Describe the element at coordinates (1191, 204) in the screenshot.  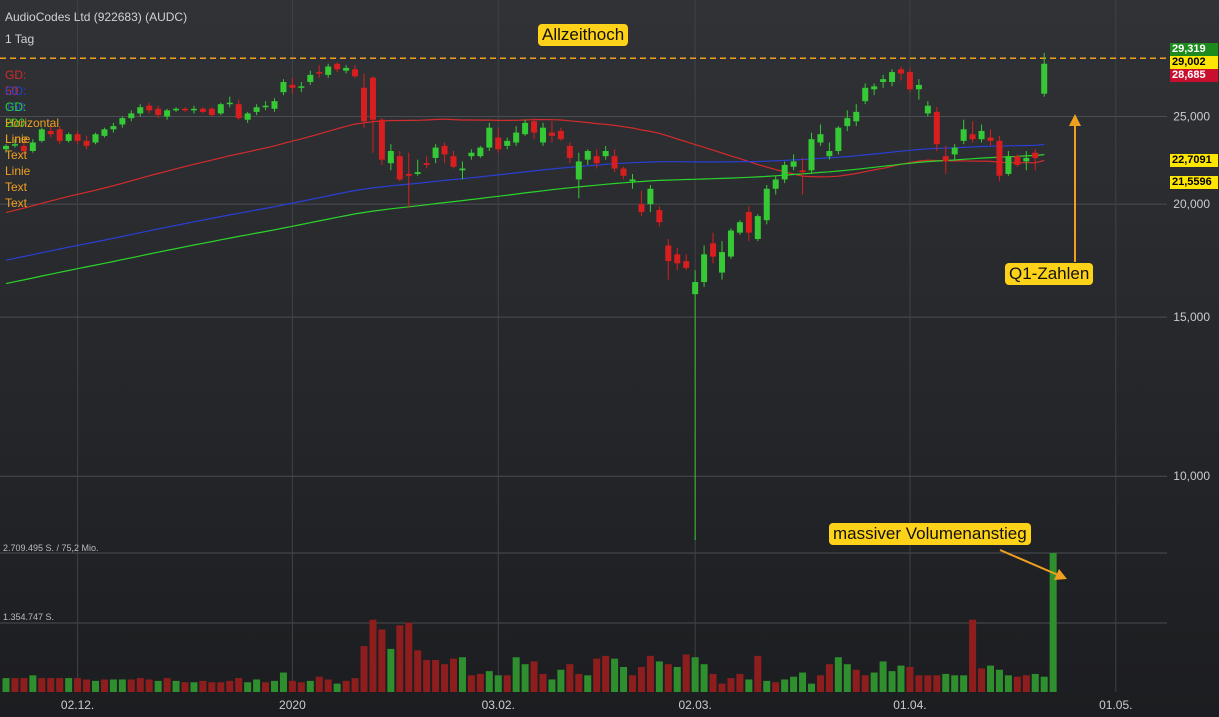
I see `y-tick-label: 20,000` at that location.